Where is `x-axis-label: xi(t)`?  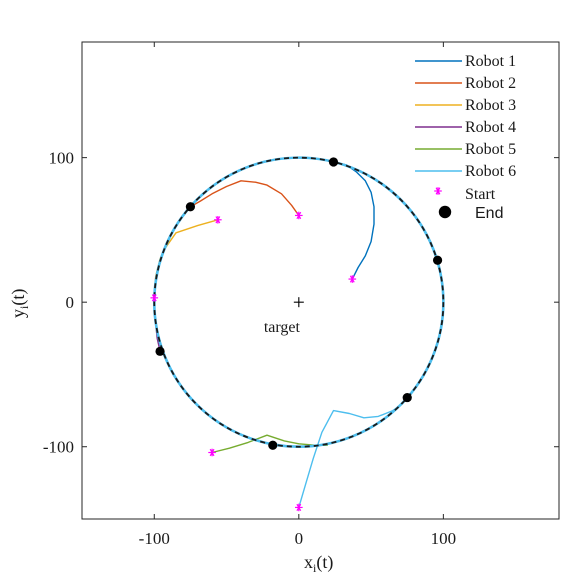 x-axis-label: xi(t) is located at coordinates (318, 563).